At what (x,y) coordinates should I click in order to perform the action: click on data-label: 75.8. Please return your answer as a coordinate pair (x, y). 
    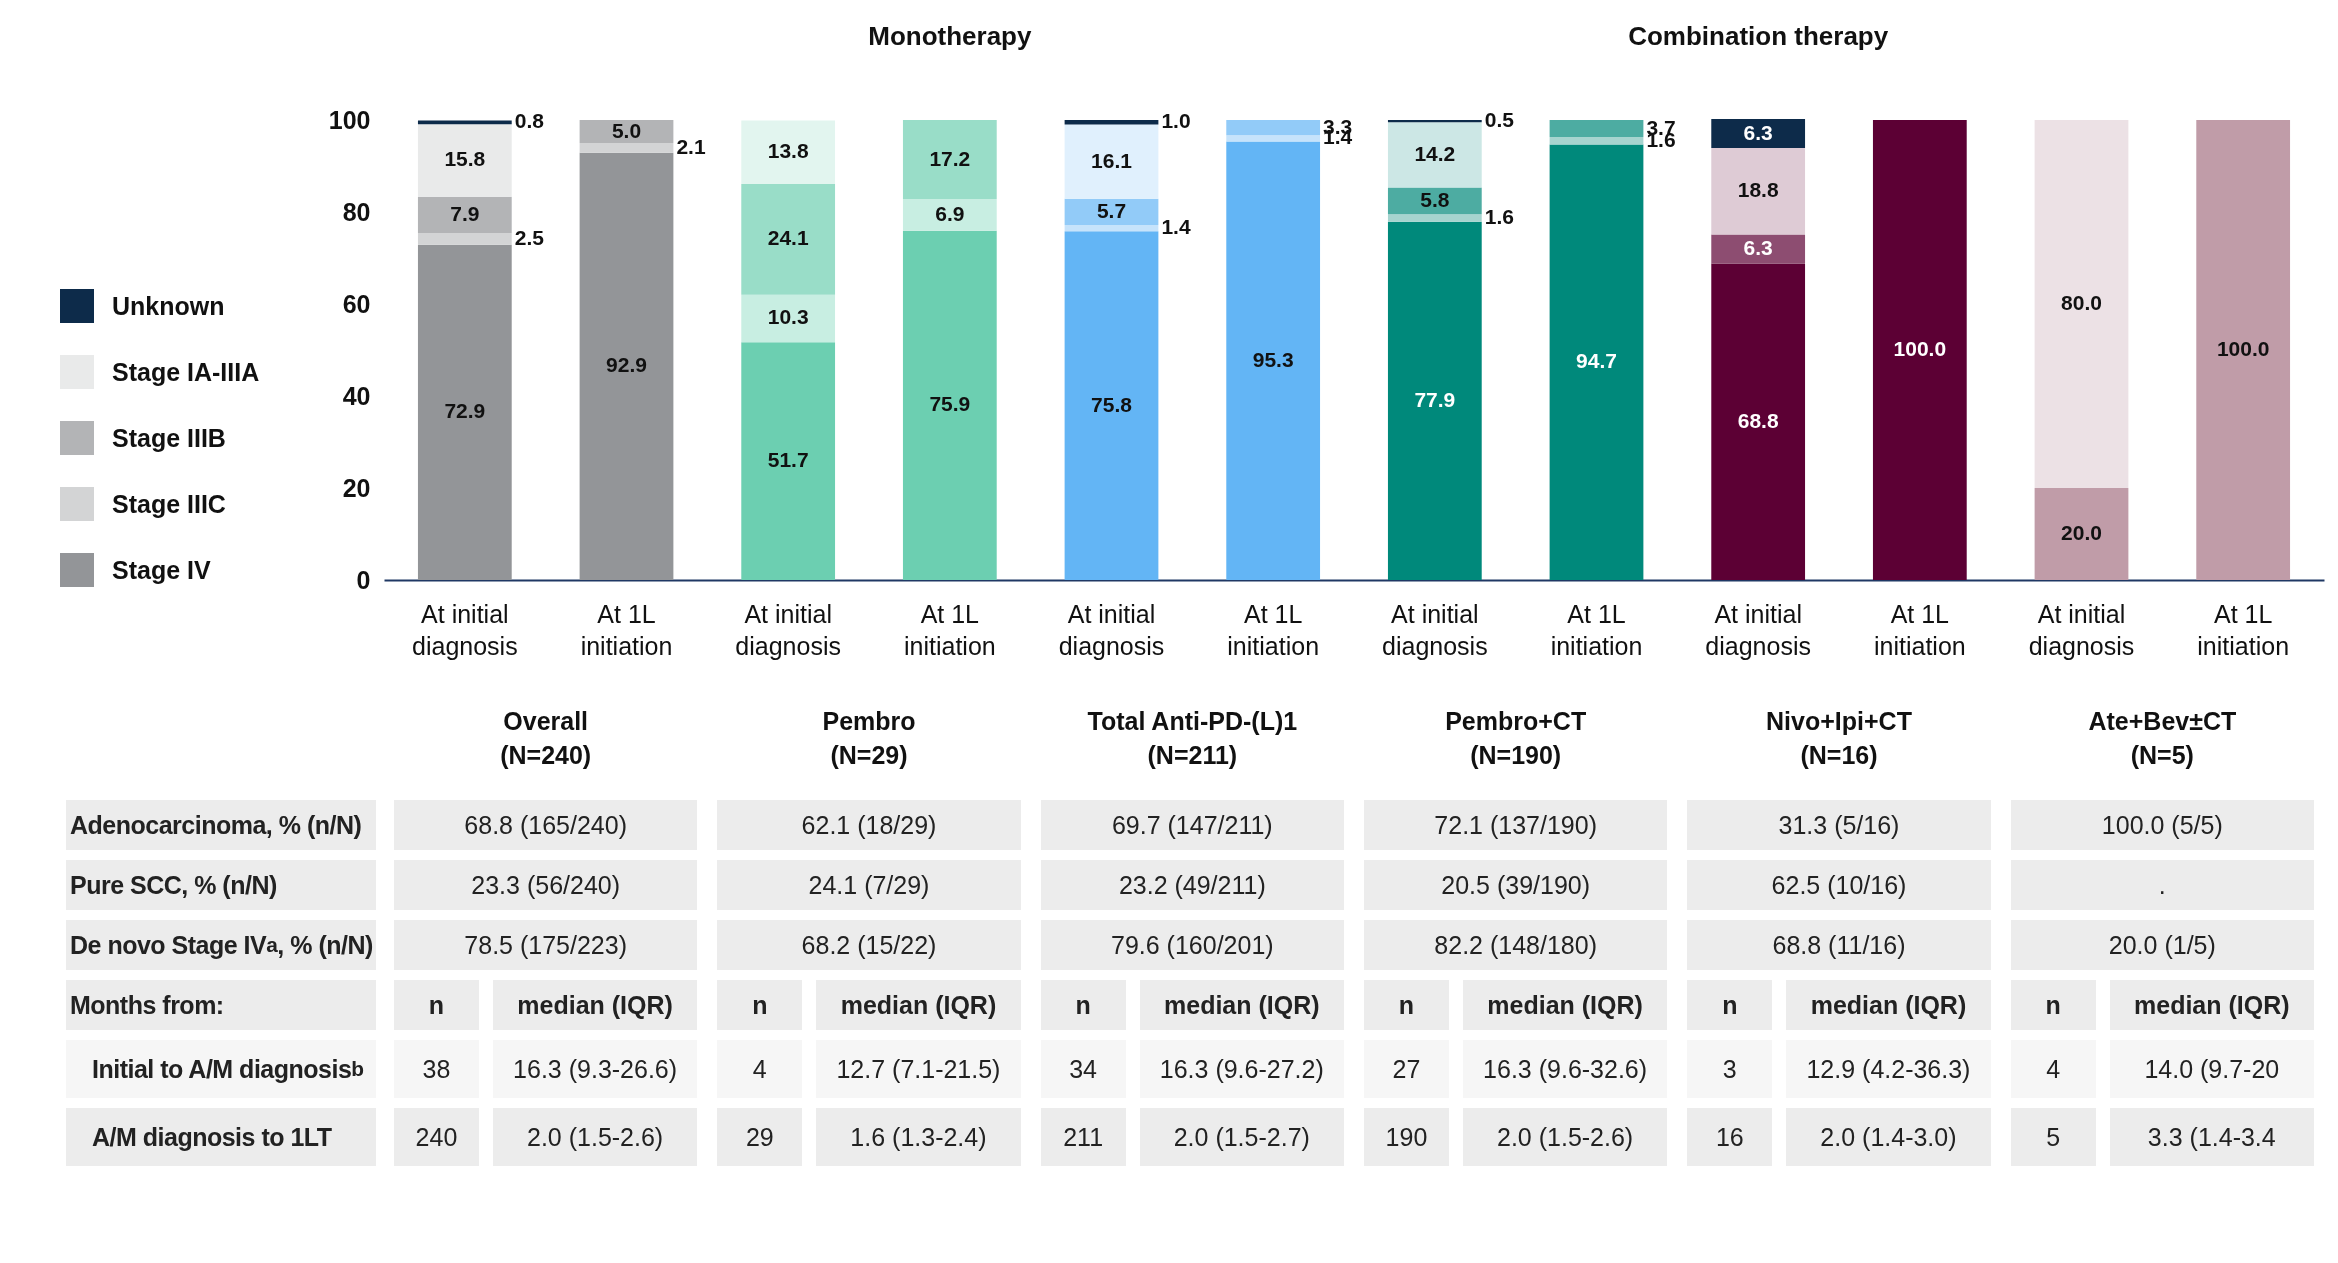
    Looking at the image, I should click on (1112, 404).